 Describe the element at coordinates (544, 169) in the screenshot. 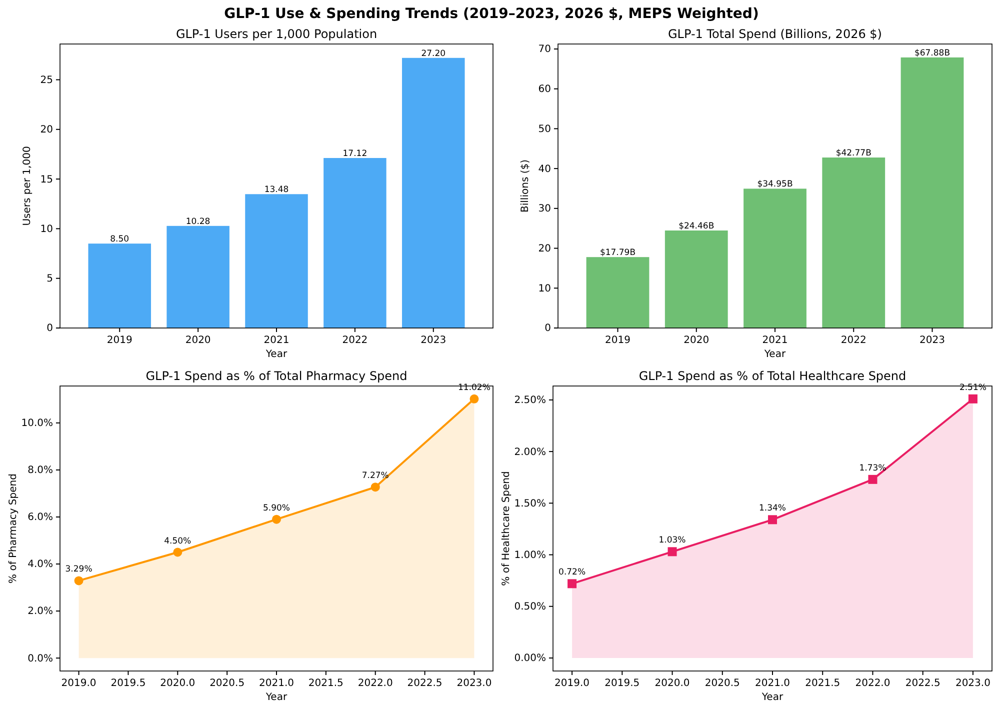

I see `y-tick-label: 40` at that location.